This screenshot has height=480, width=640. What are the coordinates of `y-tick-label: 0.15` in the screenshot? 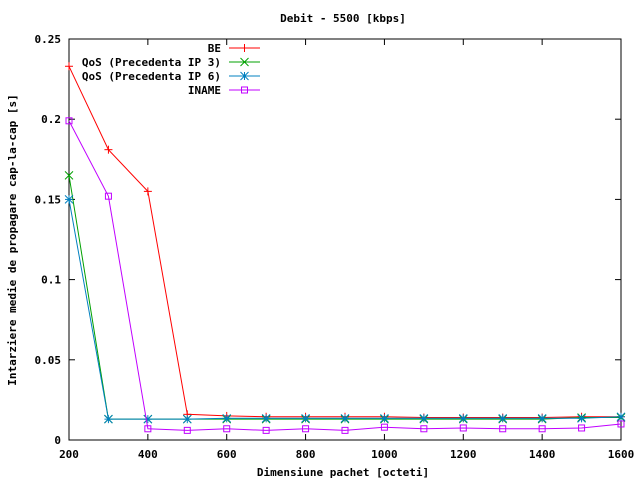 It's located at (48, 199).